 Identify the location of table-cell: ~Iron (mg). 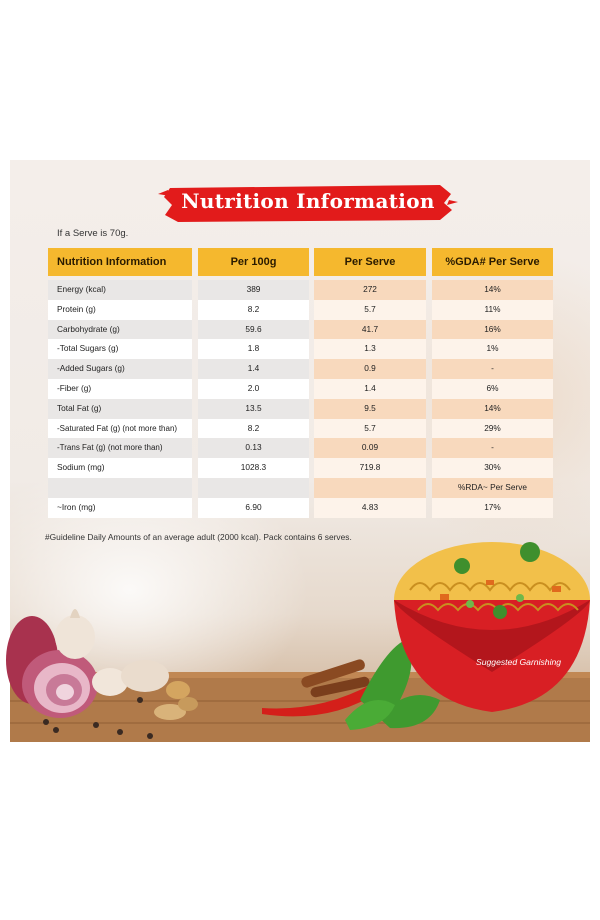
(120, 507).